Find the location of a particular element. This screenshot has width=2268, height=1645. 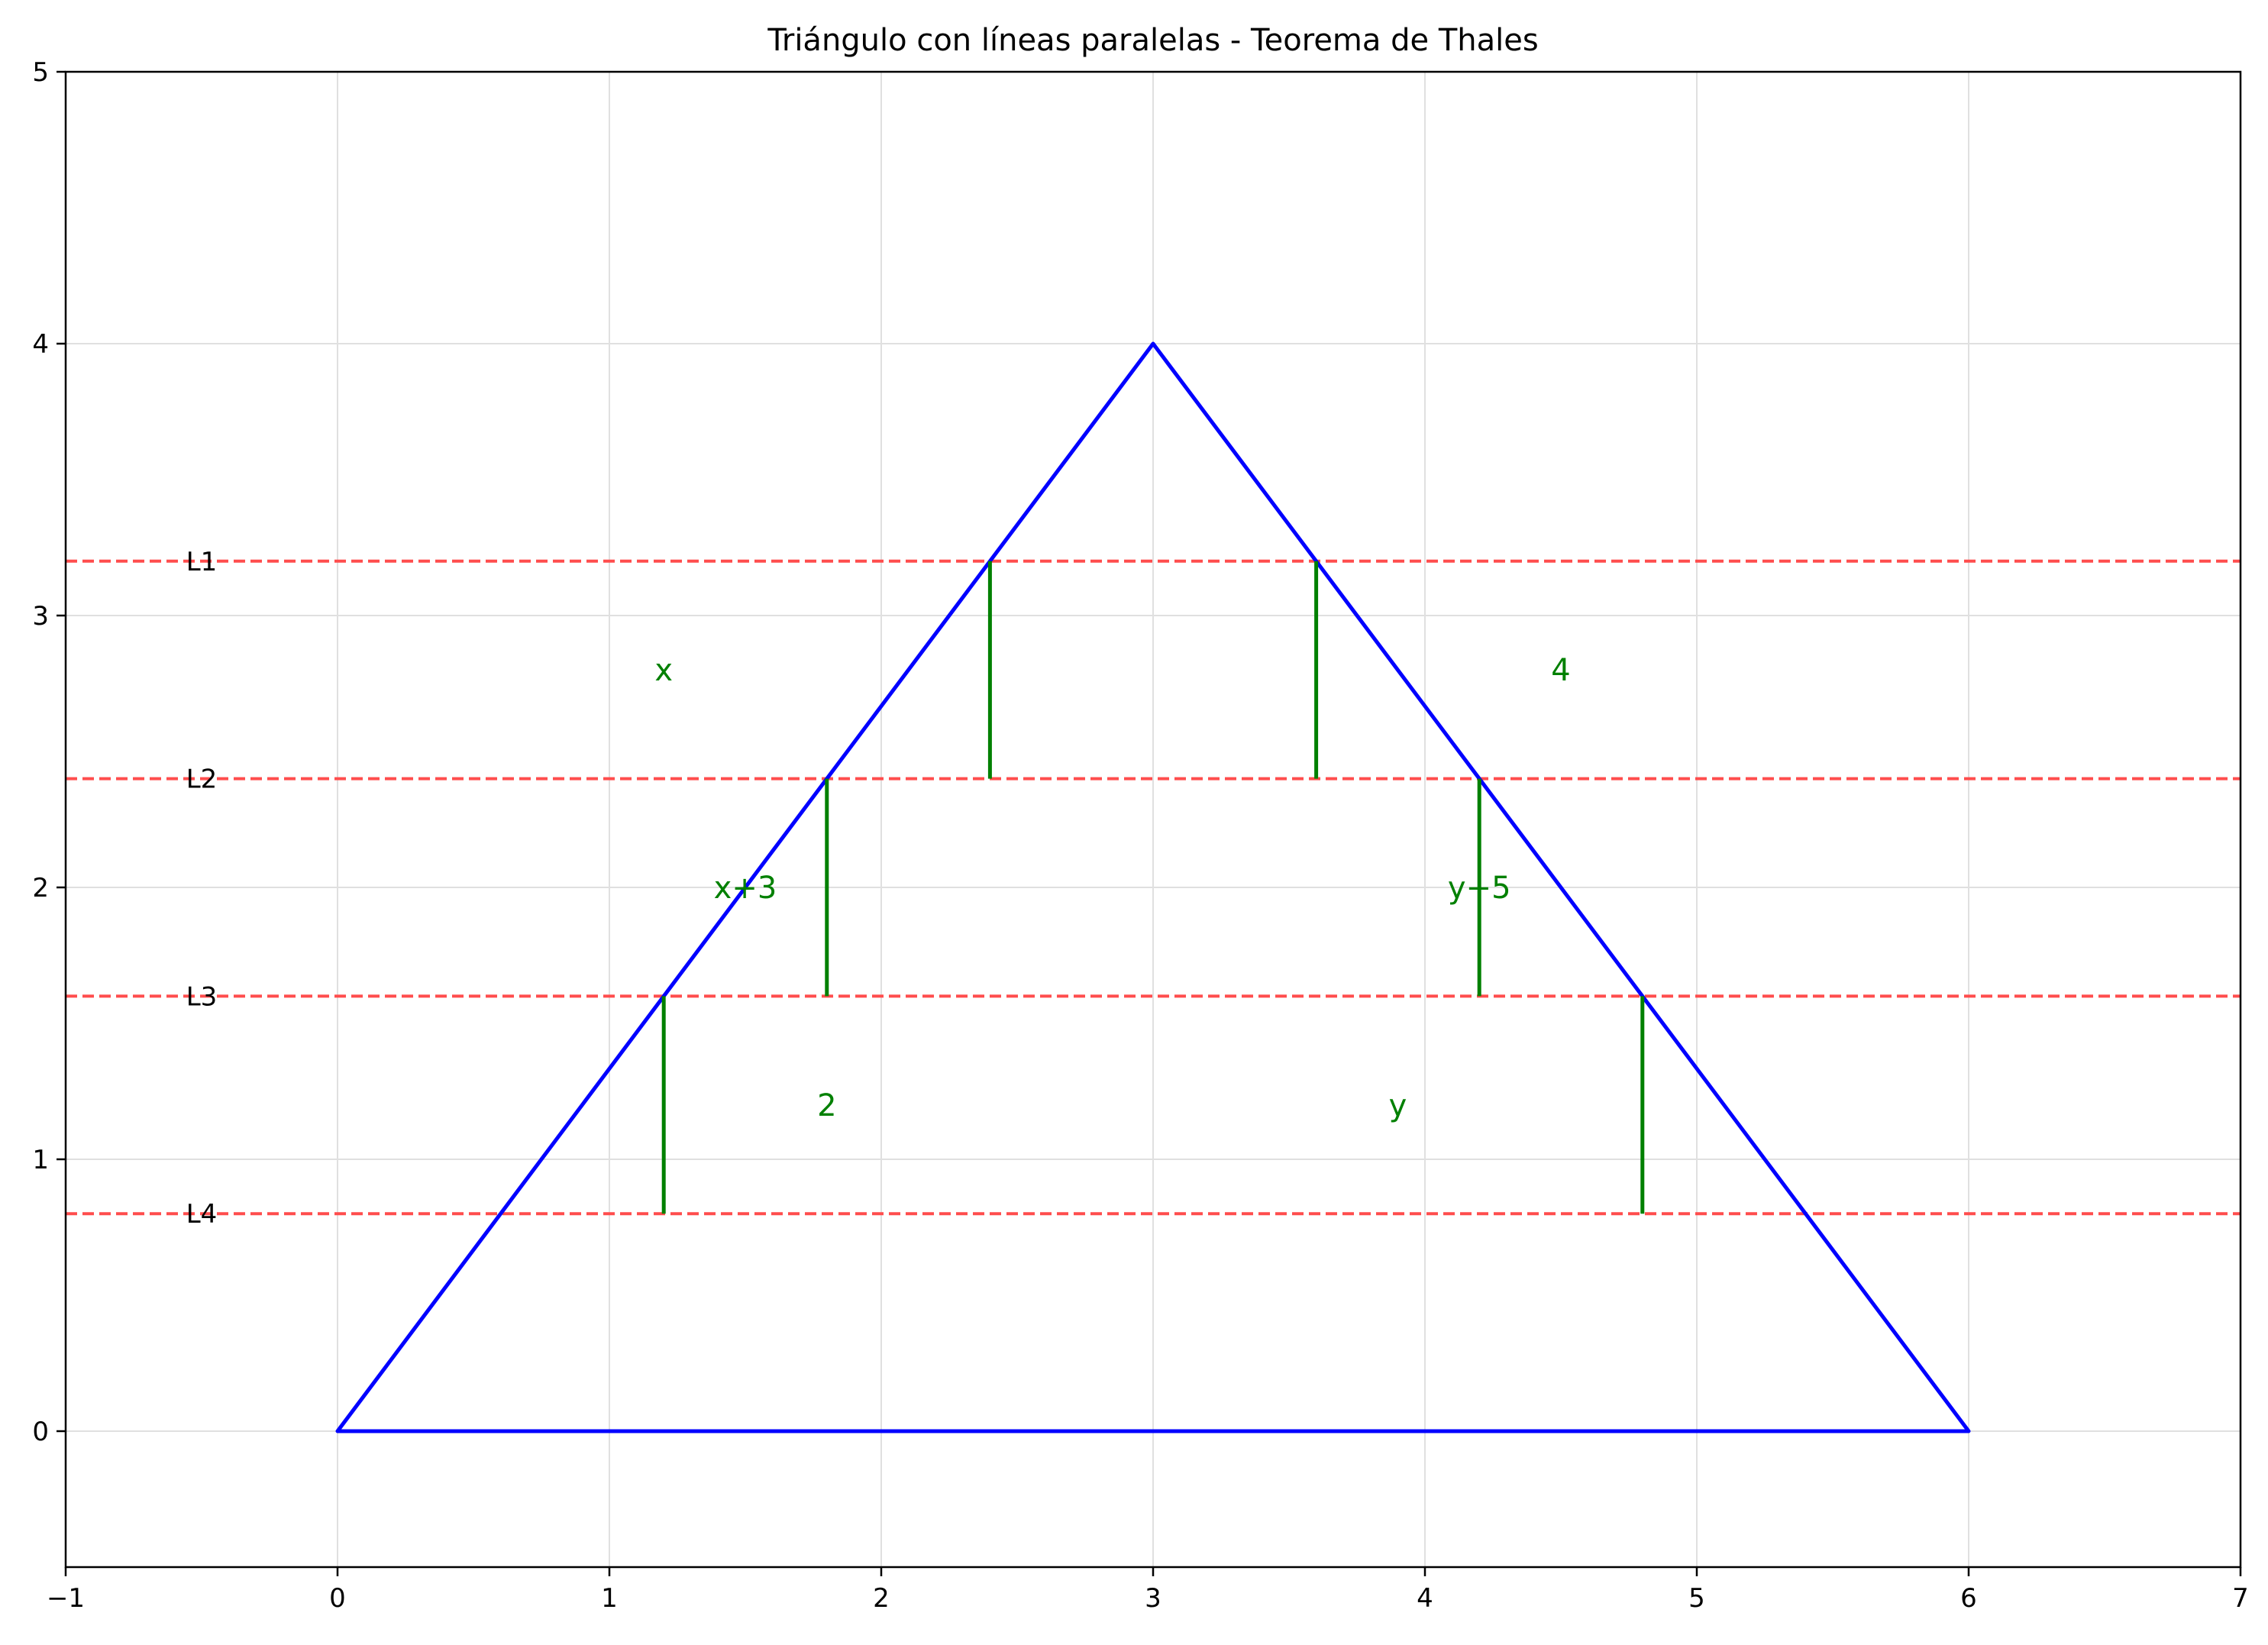

segment-label: x is located at coordinates (663, 670).